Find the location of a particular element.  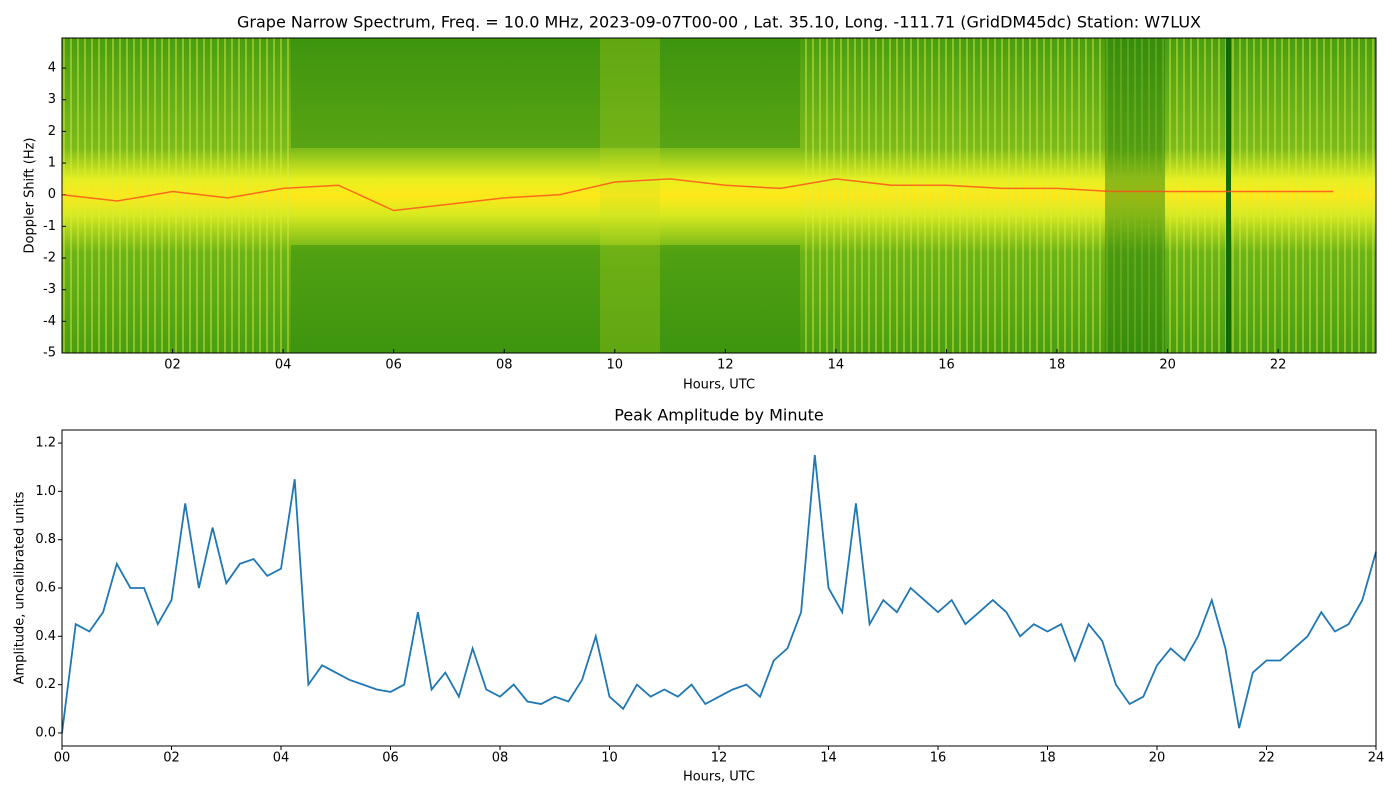

y-tick-label: 0 is located at coordinates (52, 194).